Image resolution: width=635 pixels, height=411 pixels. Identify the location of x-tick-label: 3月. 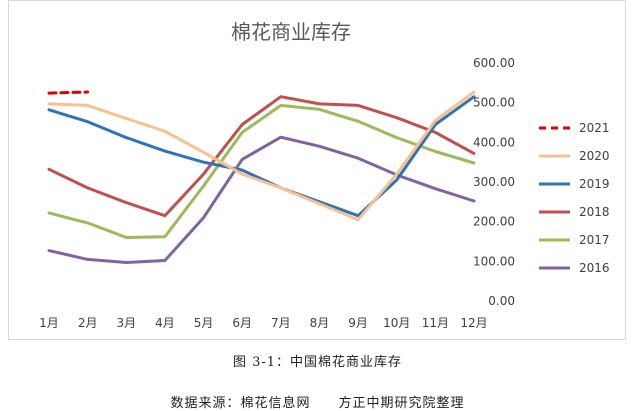
(126, 323).